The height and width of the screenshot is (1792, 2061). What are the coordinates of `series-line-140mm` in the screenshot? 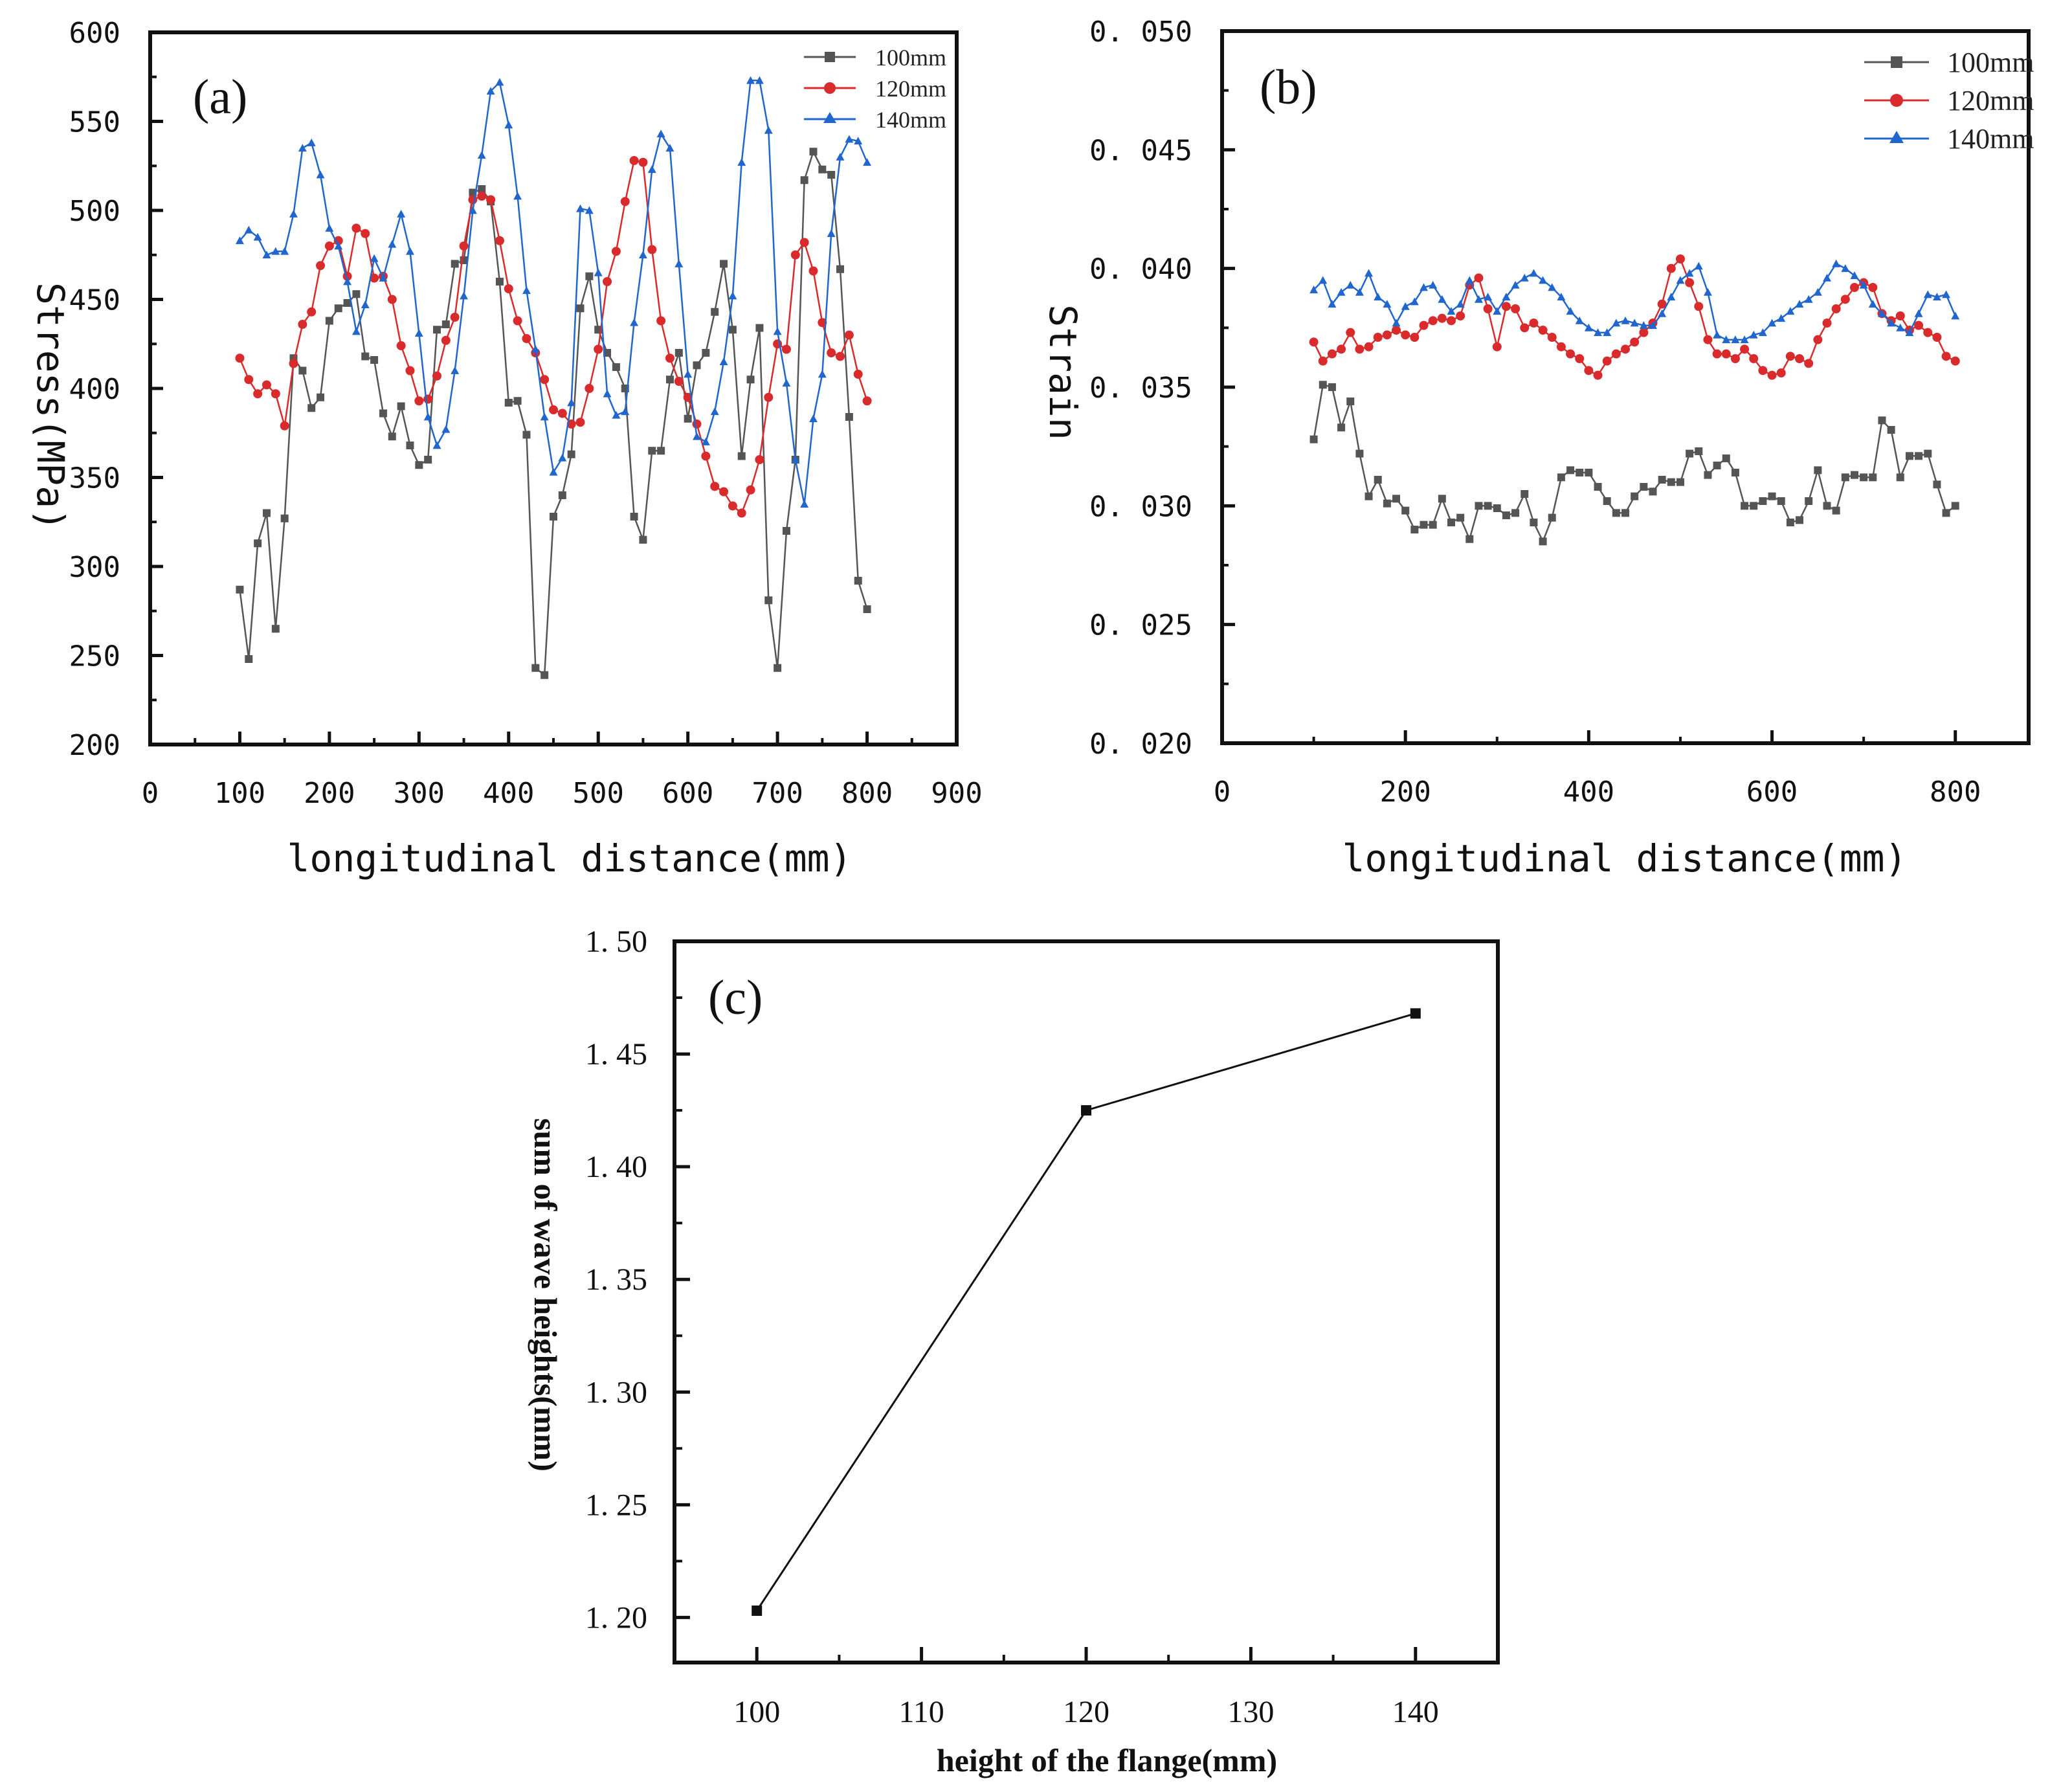 It's located at (554, 292).